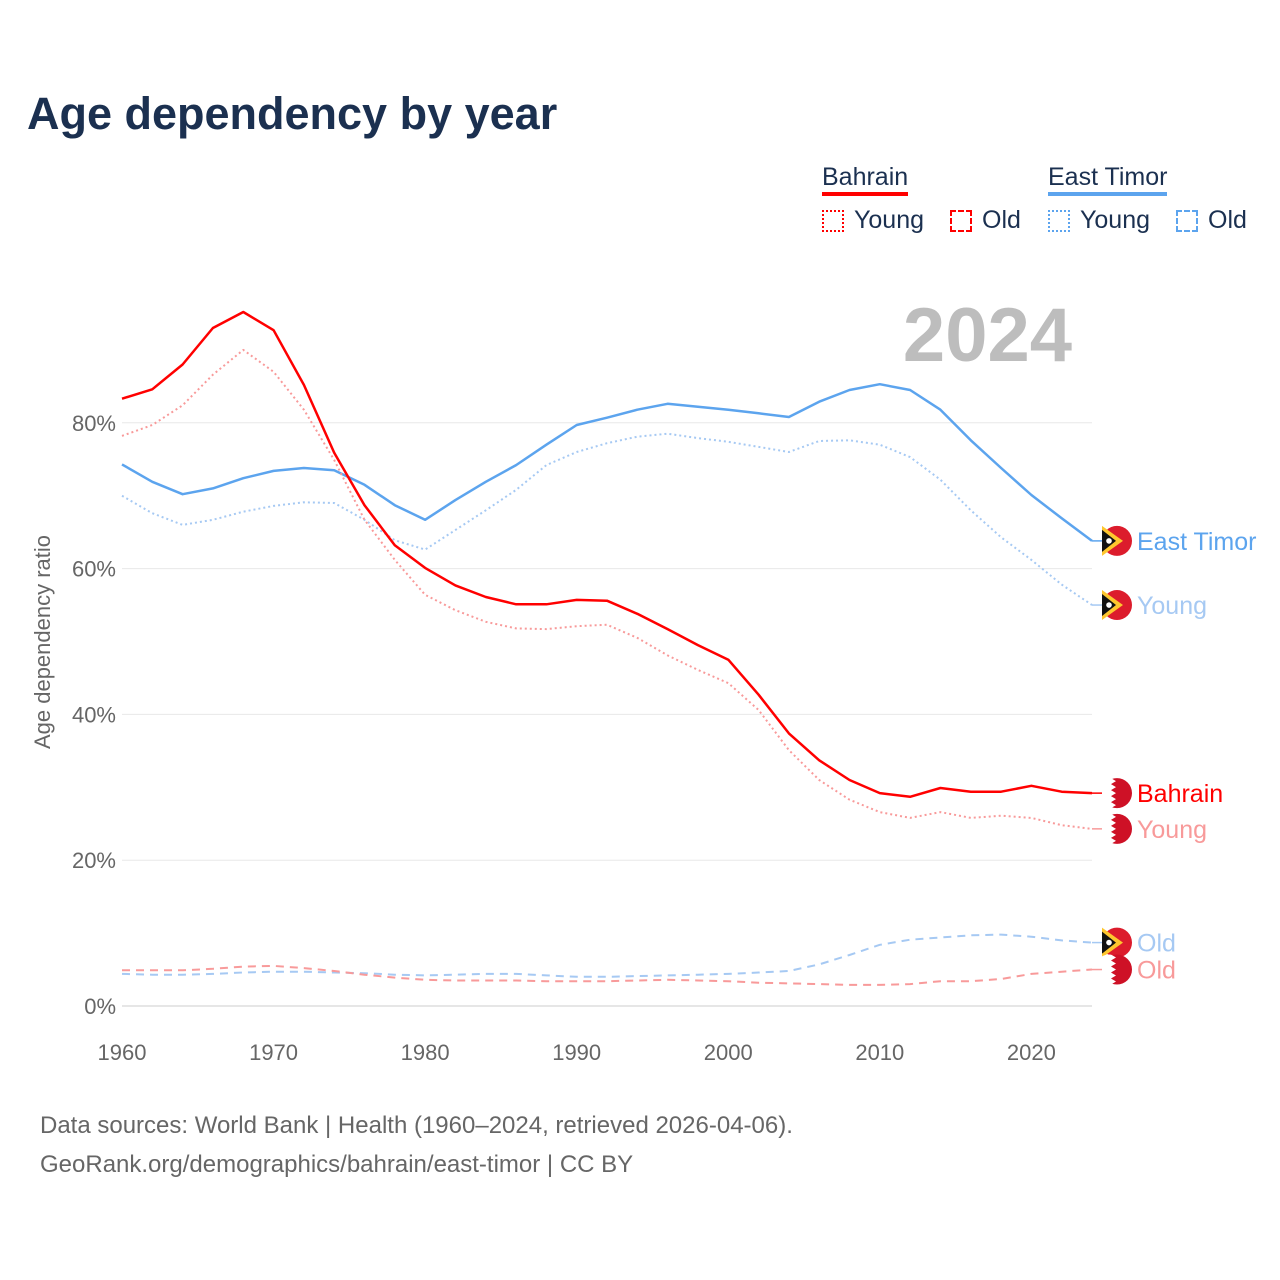 The height and width of the screenshot is (1280, 1280). I want to click on x-tick-label: 2010, so click(879, 1052).